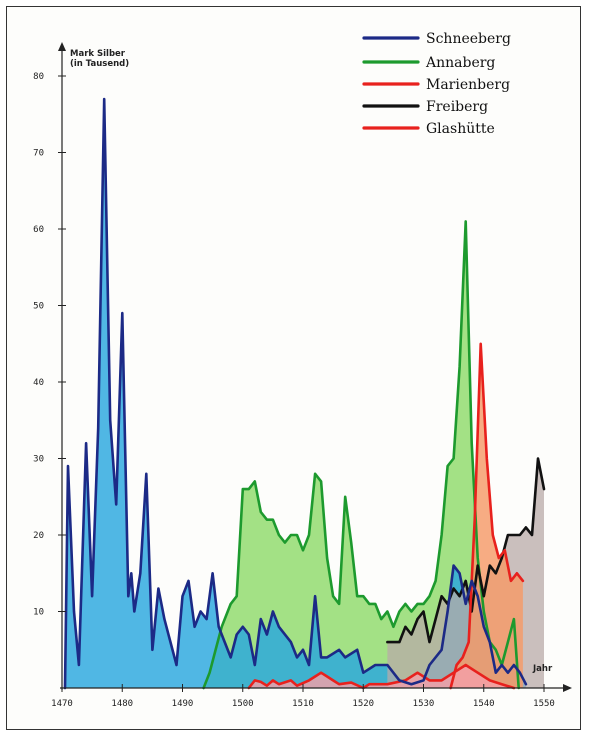  Describe the element at coordinates (243, 704) in the screenshot. I see `x-tick-label: 1500` at that location.